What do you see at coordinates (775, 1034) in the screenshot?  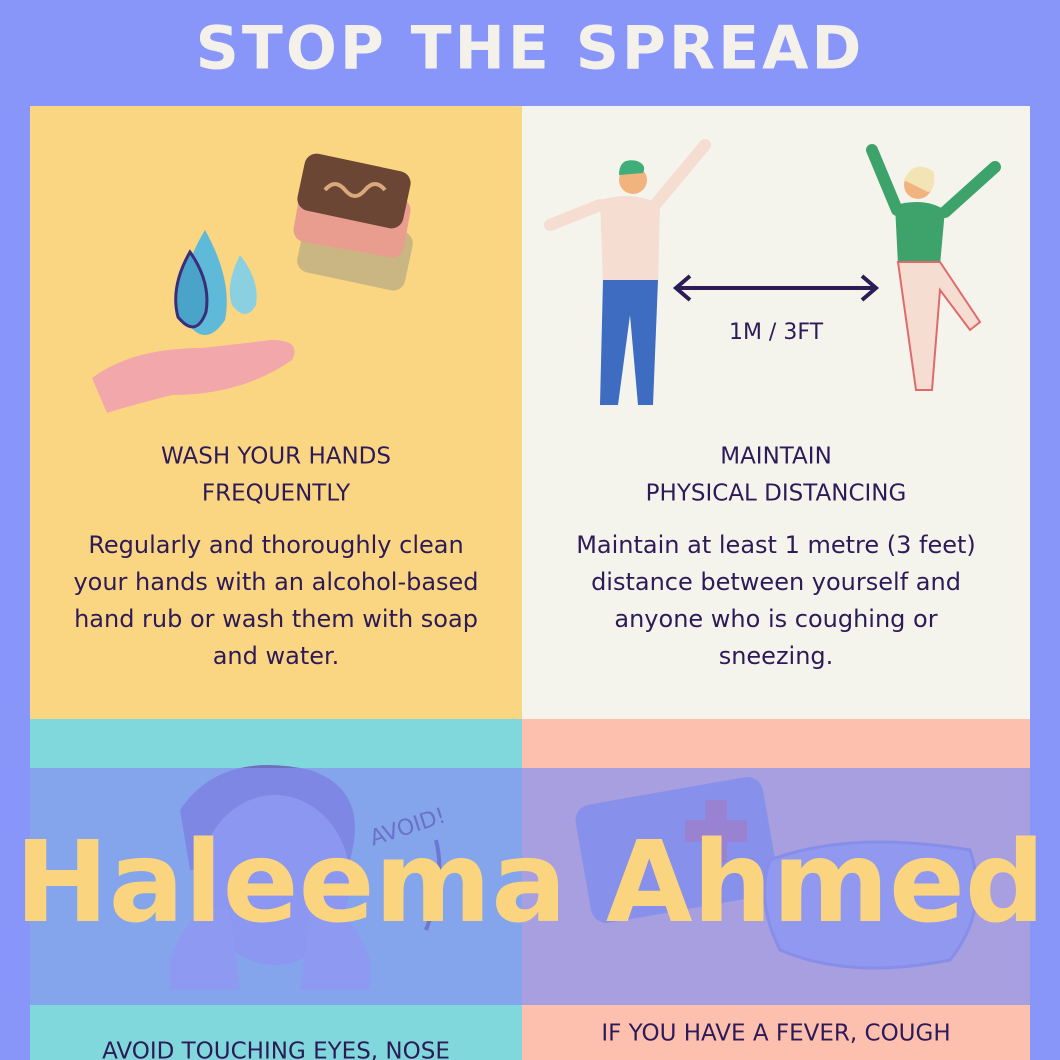 I see `panel-heading: IF YOU HAVE A FEVER, COUGH` at bounding box center [775, 1034].